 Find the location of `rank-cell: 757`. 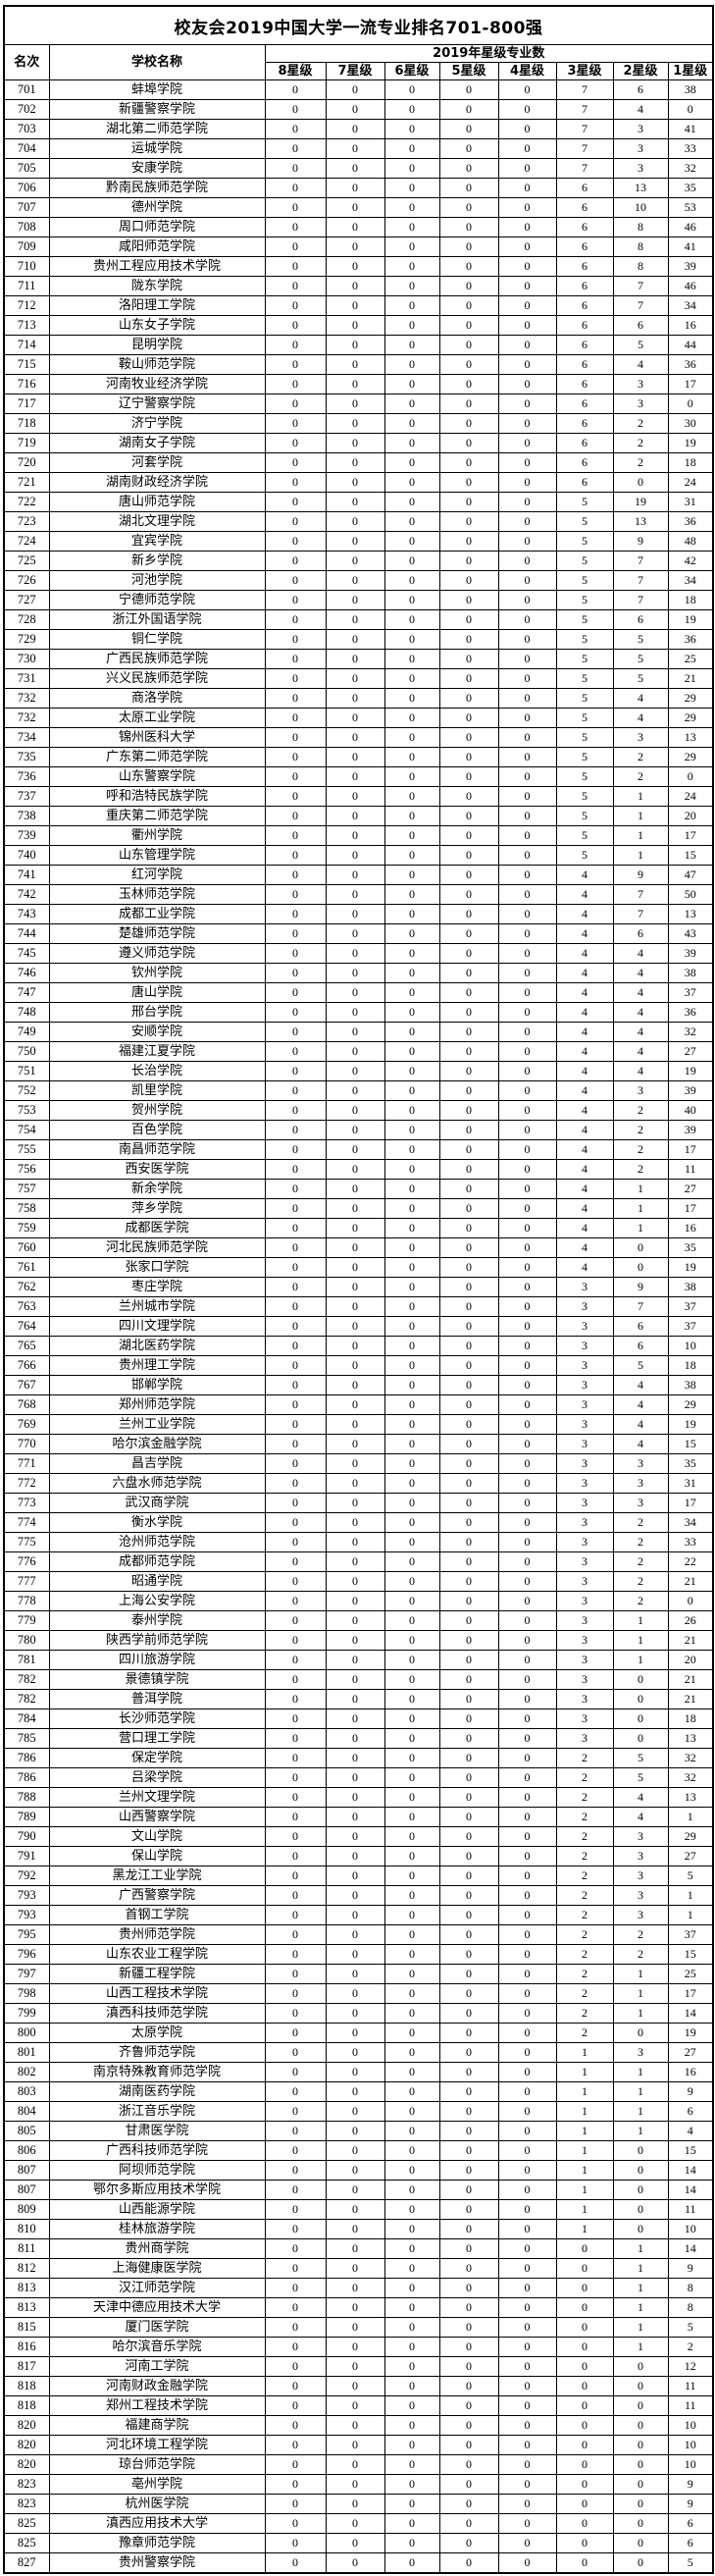

rank-cell: 757 is located at coordinates (27, 1189).